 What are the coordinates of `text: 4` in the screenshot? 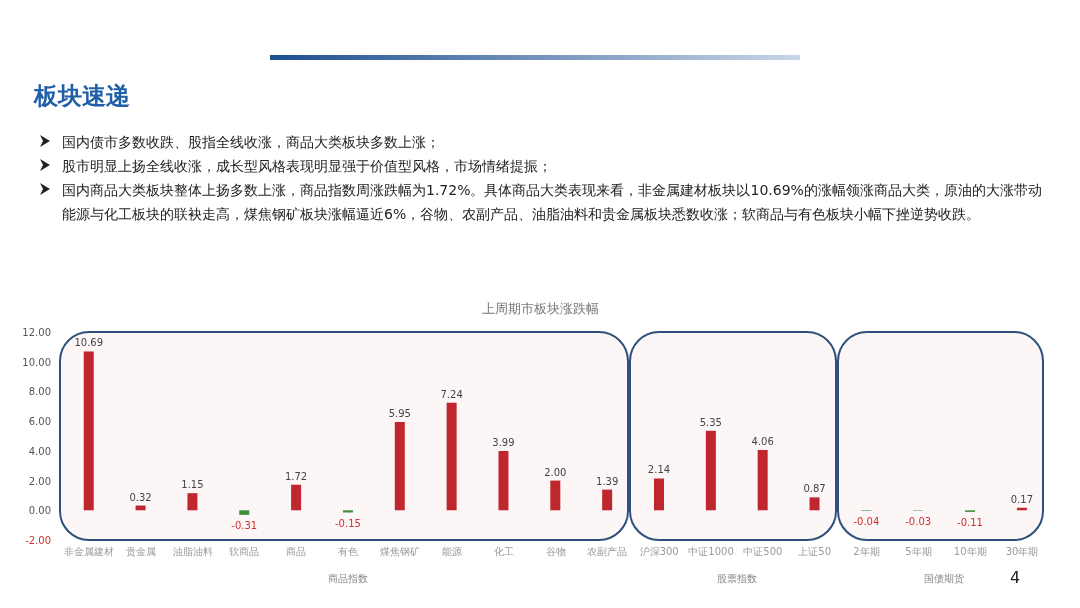 It's located at (1015, 577).